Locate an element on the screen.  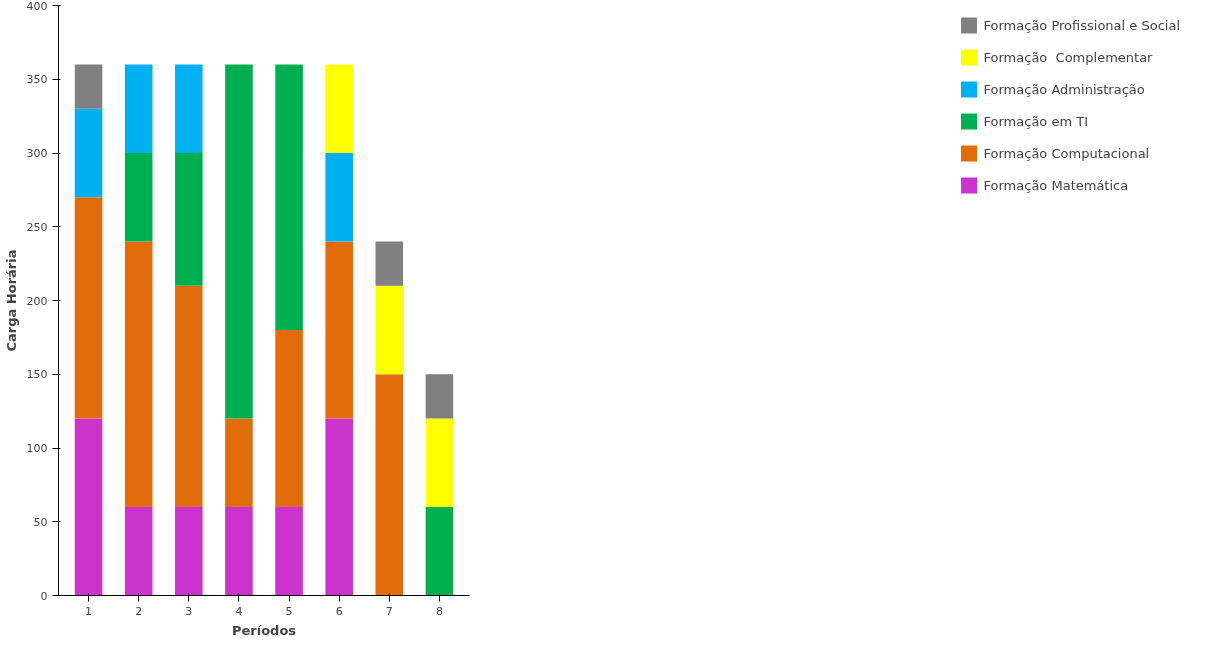
x-tick-label: 7 is located at coordinates (389, 611).